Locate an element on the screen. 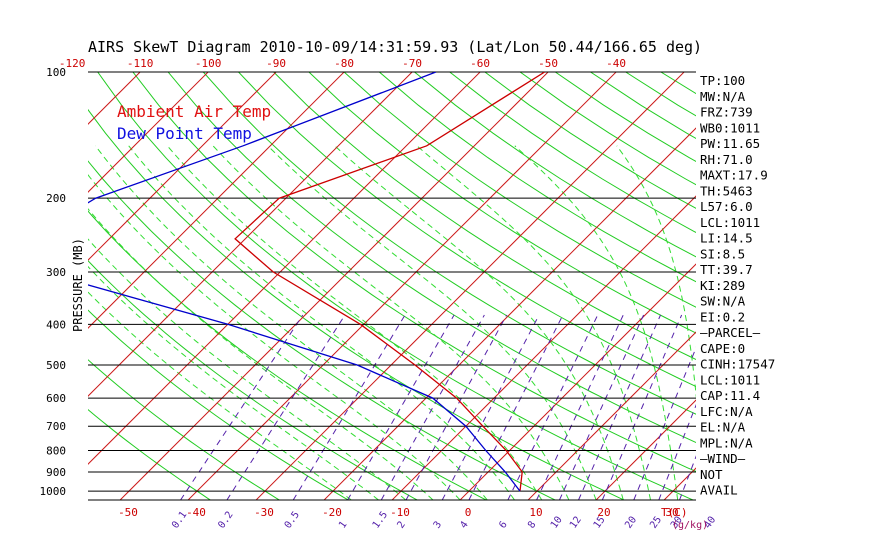 The width and height of the screenshot is (870, 560). top-temp-tick: -120 is located at coordinates (72, 63).